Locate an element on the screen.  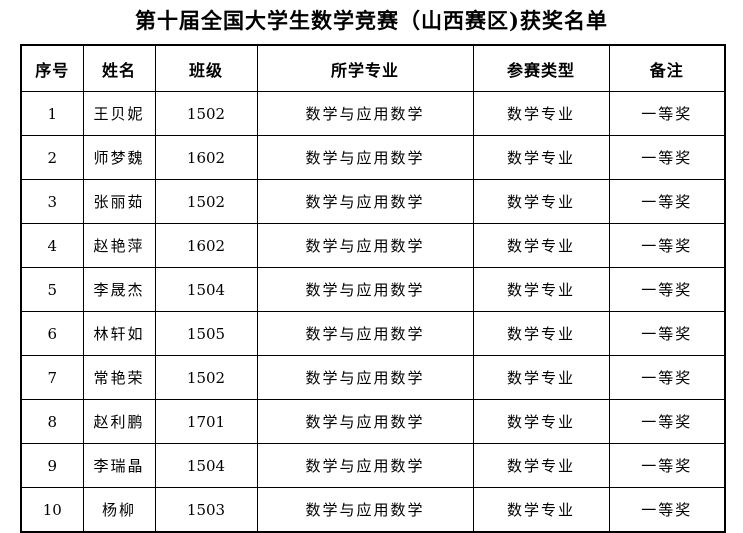
cell-name: 杨柳 is located at coordinates (119, 510).